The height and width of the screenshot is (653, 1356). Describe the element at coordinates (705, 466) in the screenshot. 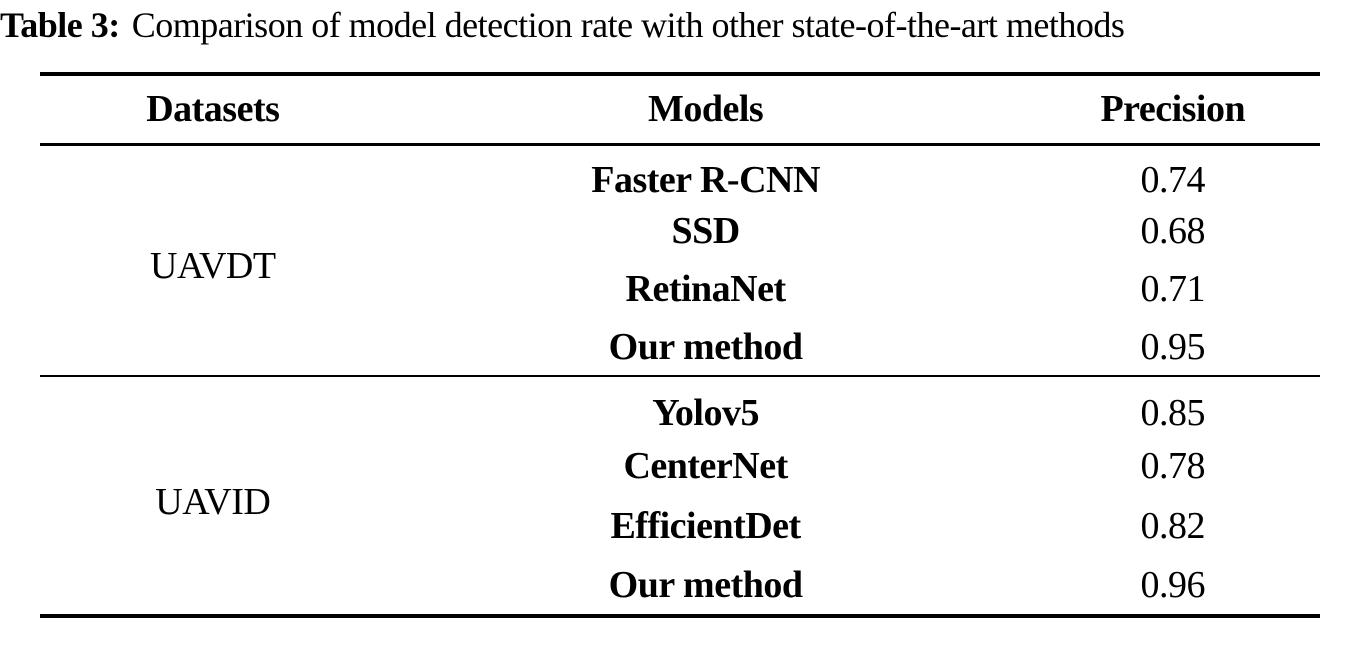

I see `model-cell: CenterNet` at that location.